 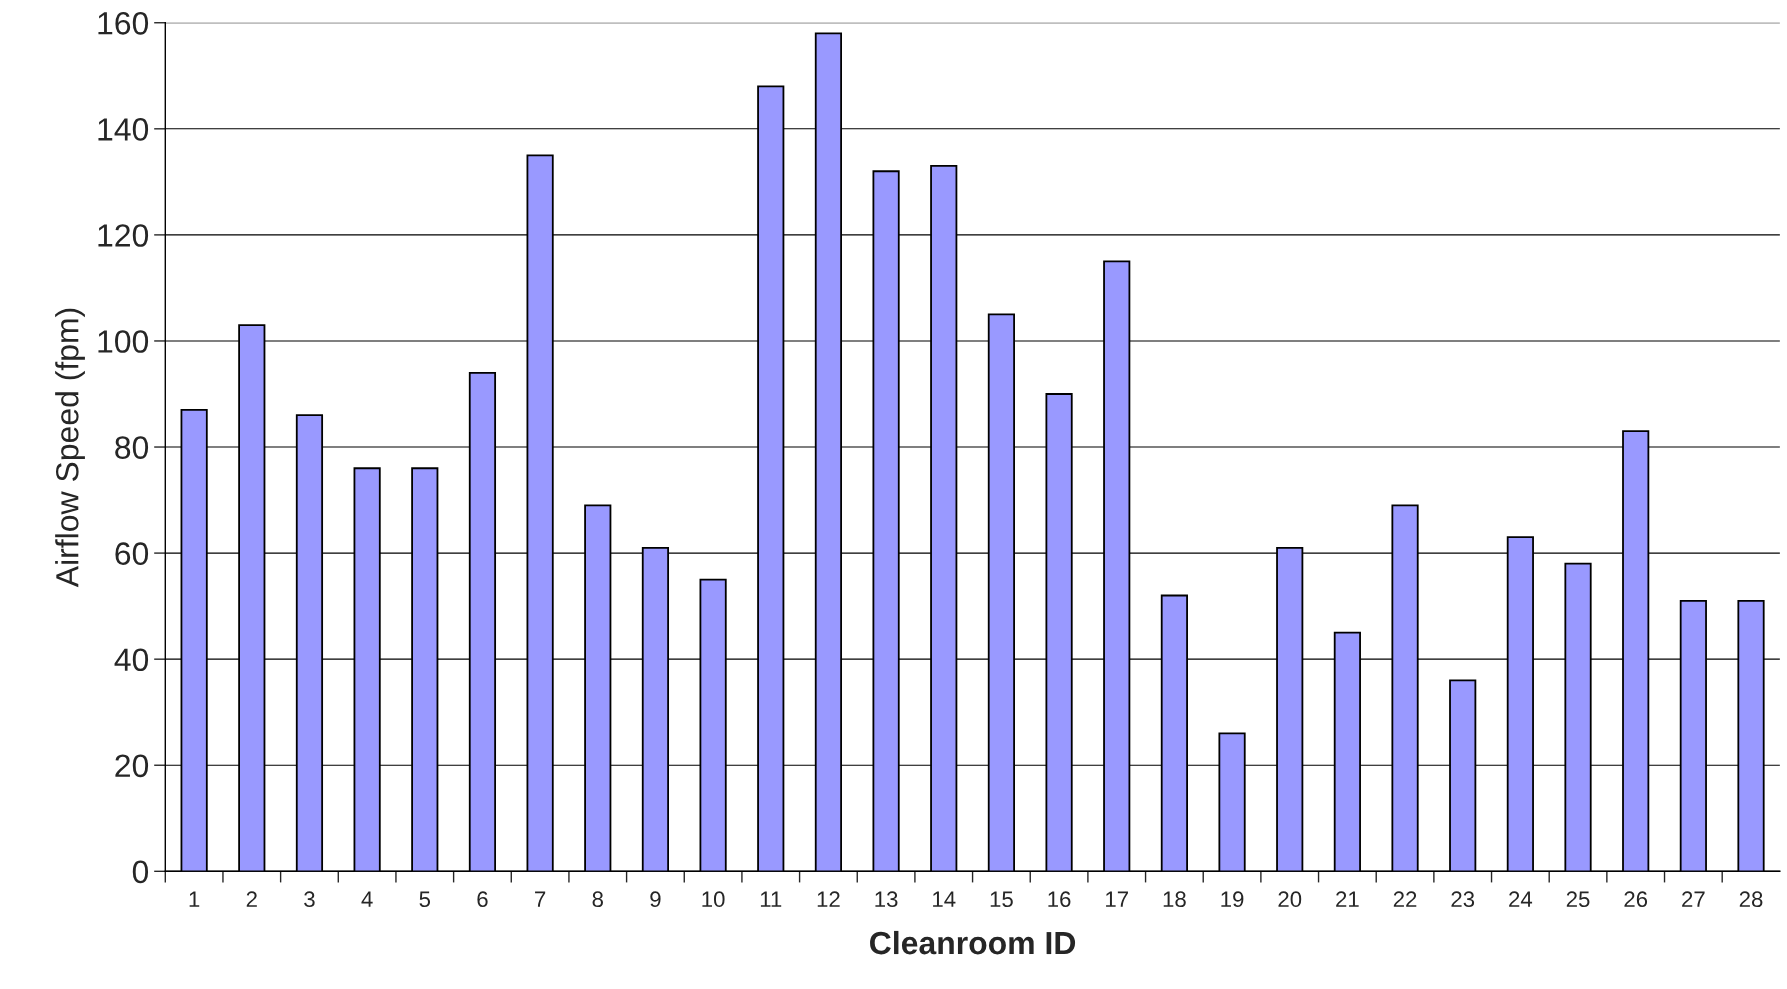 What do you see at coordinates (367, 899) in the screenshot?
I see `x-tick-label: 4` at bounding box center [367, 899].